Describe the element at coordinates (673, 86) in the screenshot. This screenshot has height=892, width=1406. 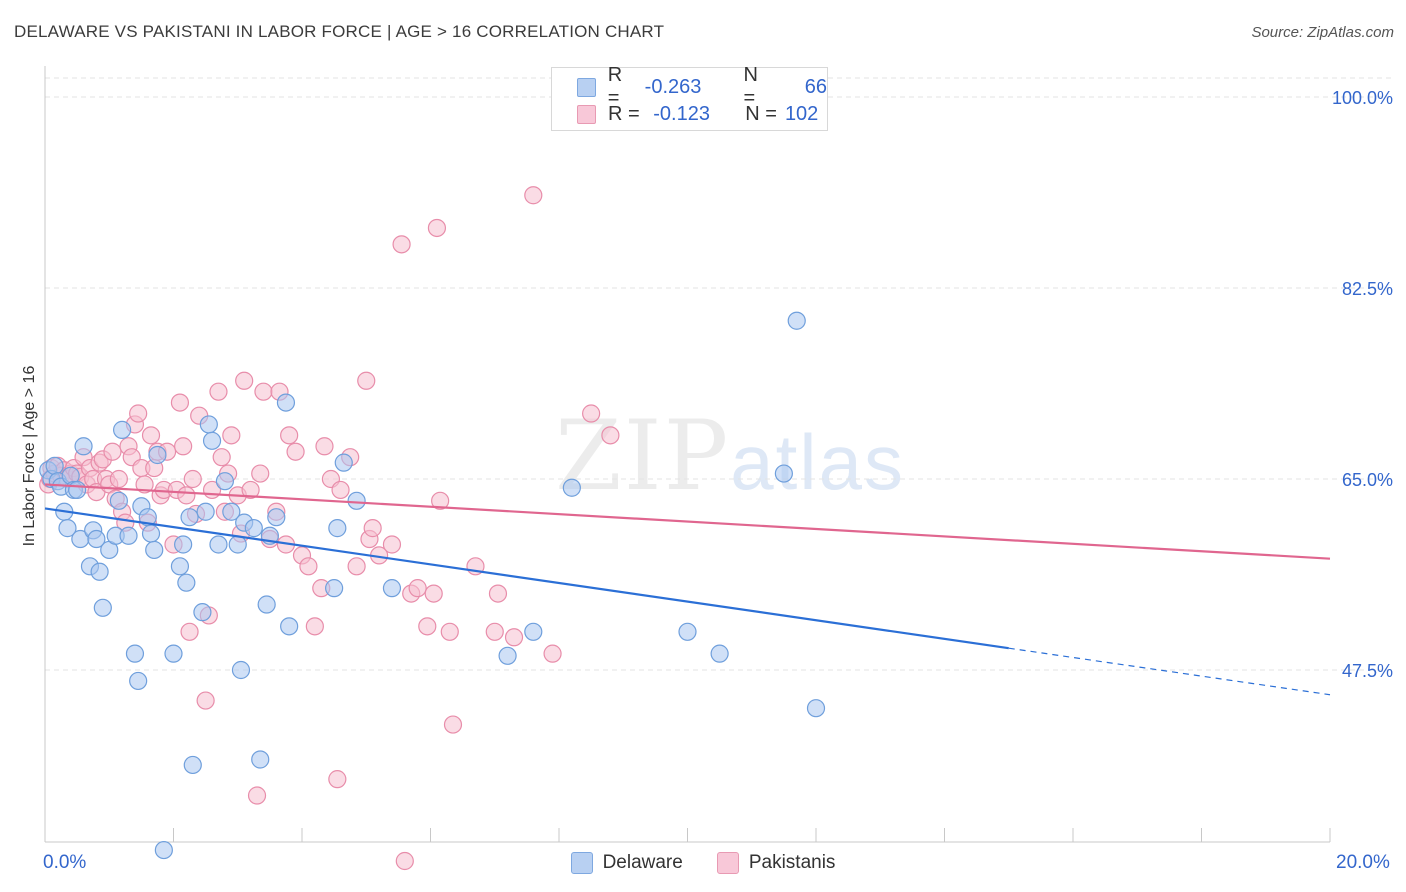
I see `delaware-r-value: -0.263` at that location.